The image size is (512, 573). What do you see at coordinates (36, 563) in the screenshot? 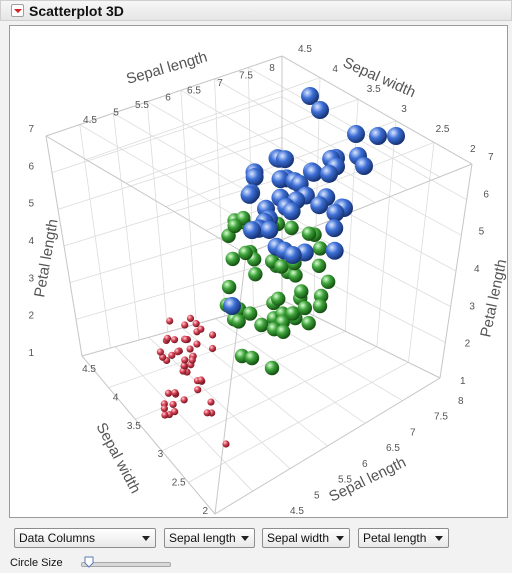
I see `circle-size-label: Circle Size` at bounding box center [36, 563].